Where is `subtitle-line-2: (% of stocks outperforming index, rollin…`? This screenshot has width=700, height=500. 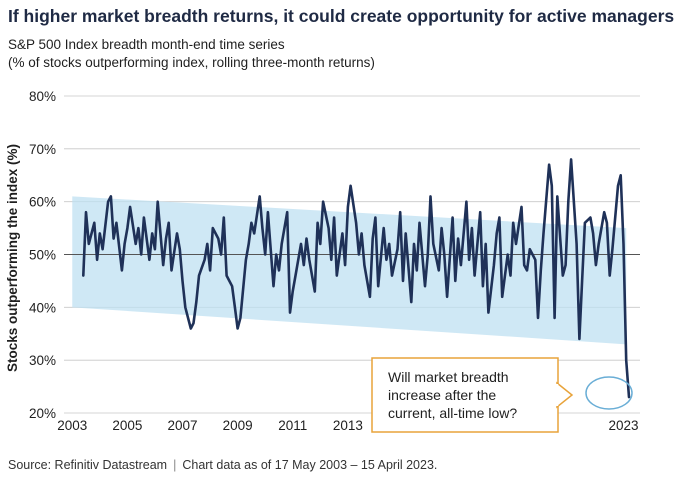
subtitle-line-2: (% of stocks outperforming index, rollin… is located at coordinates (191, 62).